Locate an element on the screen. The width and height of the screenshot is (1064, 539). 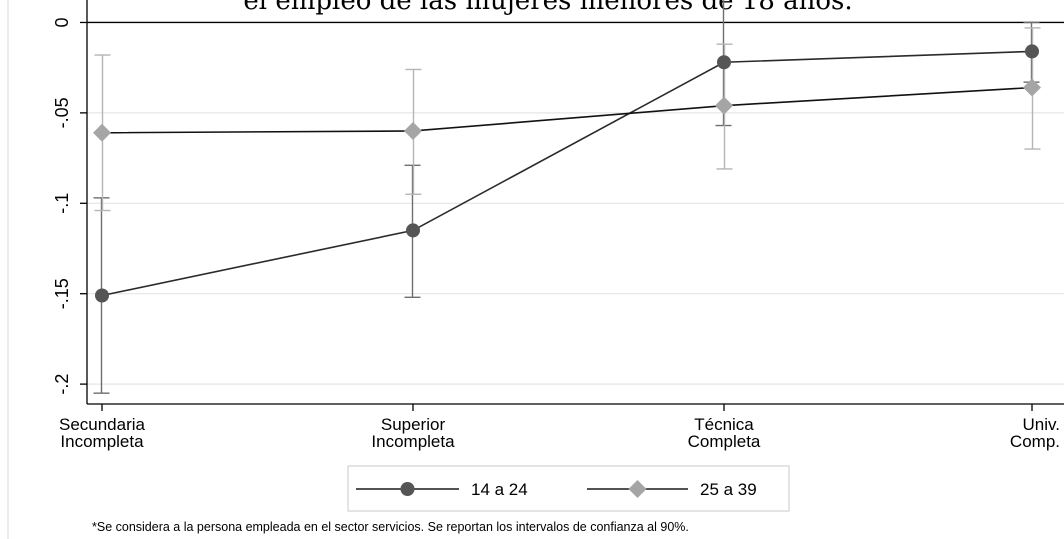
y-tick-label: -.1 is located at coordinates (62, 203).